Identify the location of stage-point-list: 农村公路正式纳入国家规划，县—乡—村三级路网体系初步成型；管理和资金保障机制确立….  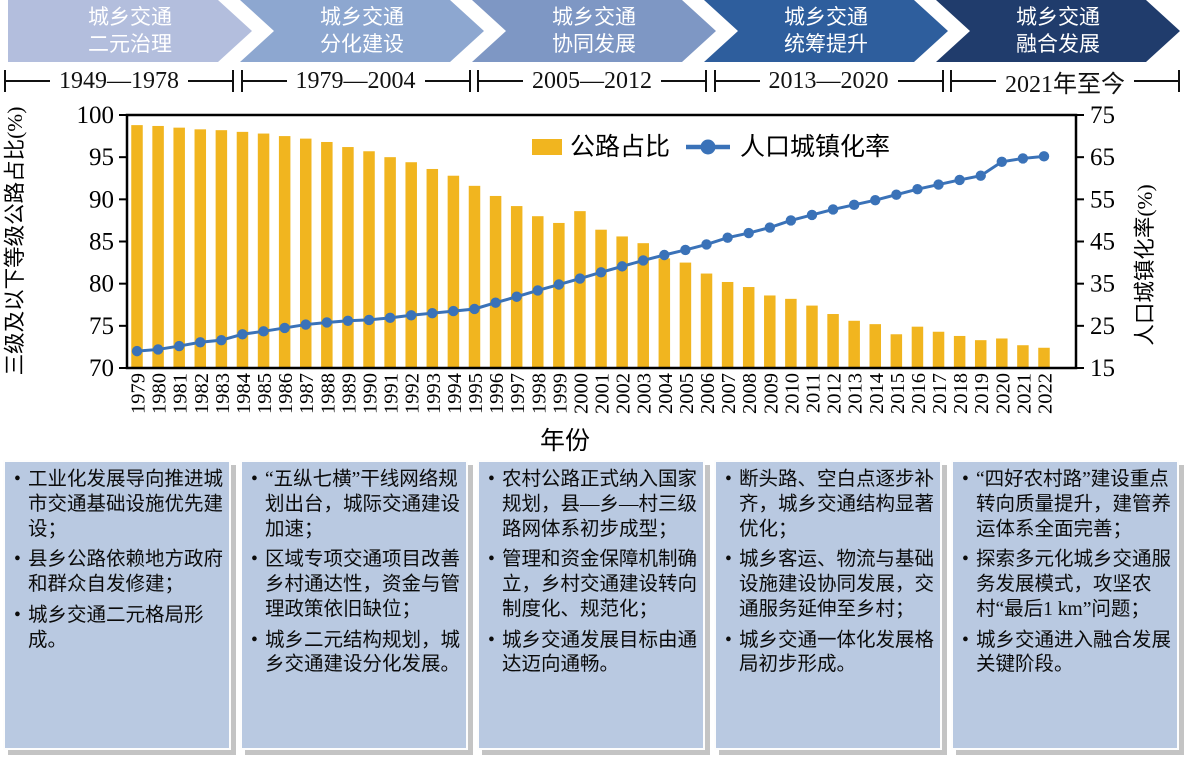
(592, 573).